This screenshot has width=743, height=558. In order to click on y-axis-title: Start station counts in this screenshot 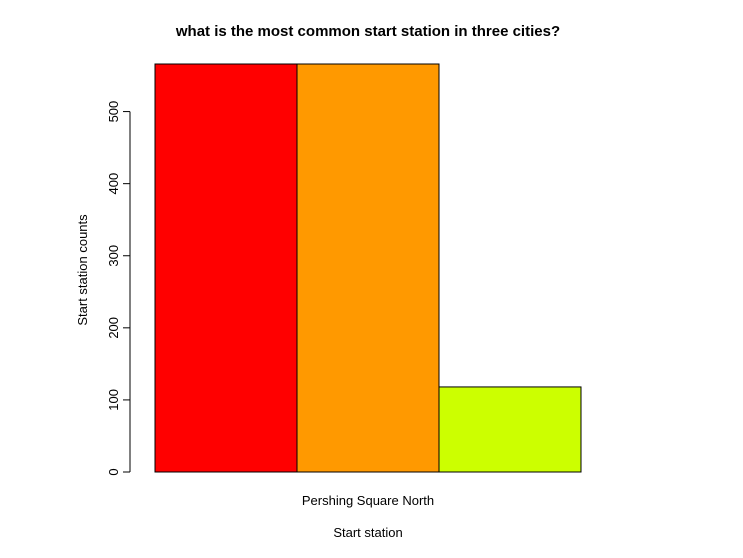, I will do `click(82, 270)`.